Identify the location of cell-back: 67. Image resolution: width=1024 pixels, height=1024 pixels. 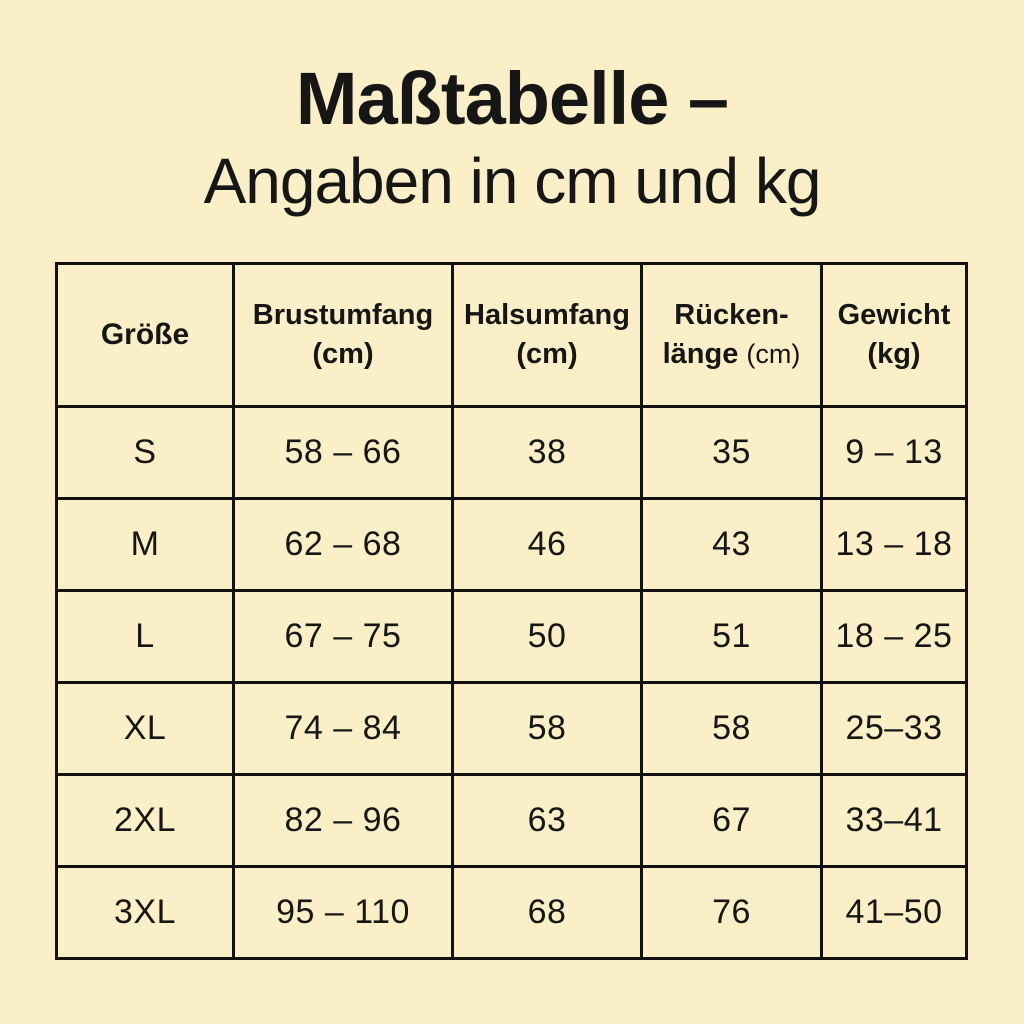
(731, 820).